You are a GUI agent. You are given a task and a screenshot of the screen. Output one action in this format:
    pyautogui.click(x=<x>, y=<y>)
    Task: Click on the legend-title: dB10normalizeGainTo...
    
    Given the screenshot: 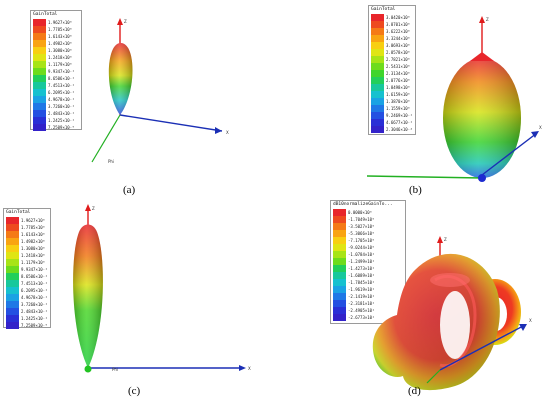 What is the action you would take?
    pyautogui.click(x=363, y=204)
    